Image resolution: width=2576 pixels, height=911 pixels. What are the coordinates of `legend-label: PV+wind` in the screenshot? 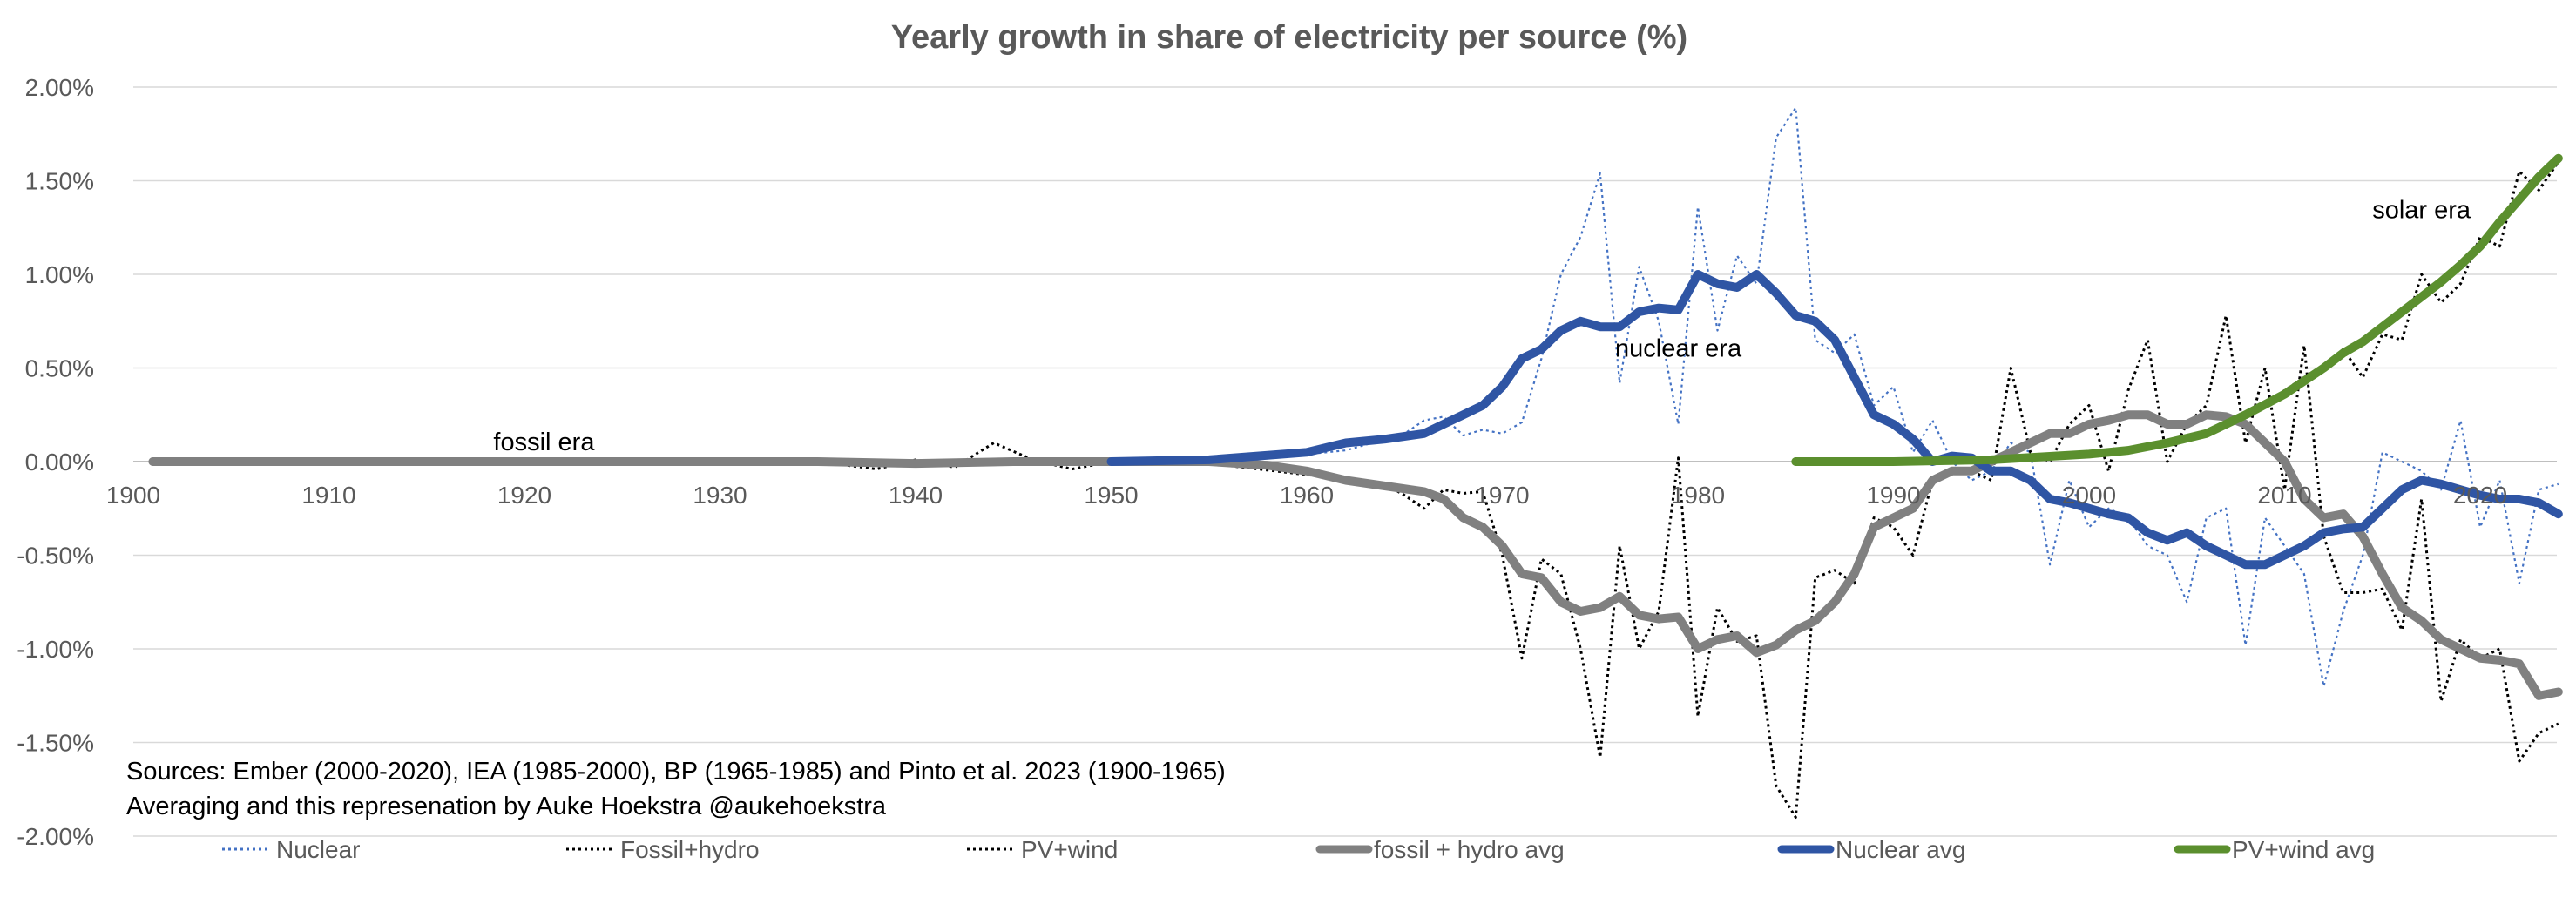 It's located at (1069, 850).